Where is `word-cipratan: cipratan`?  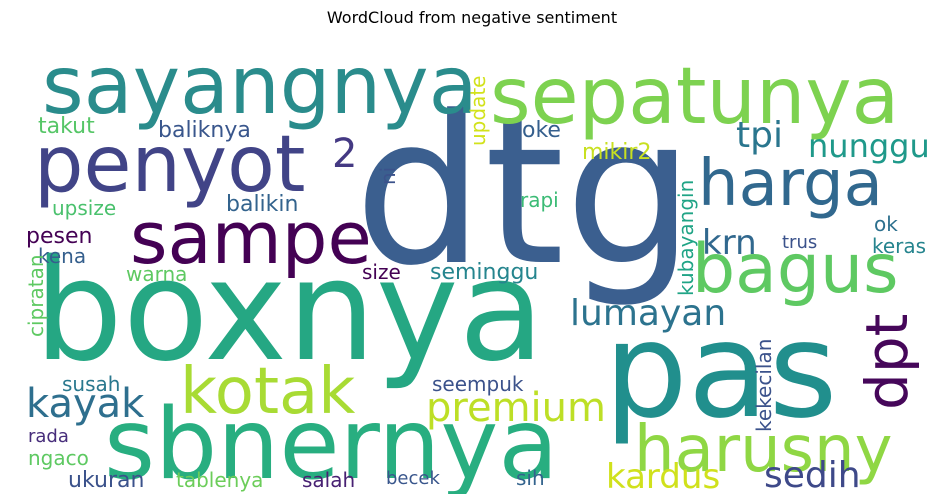 word-cipratan: cipratan is located at coordinates (36, 296).